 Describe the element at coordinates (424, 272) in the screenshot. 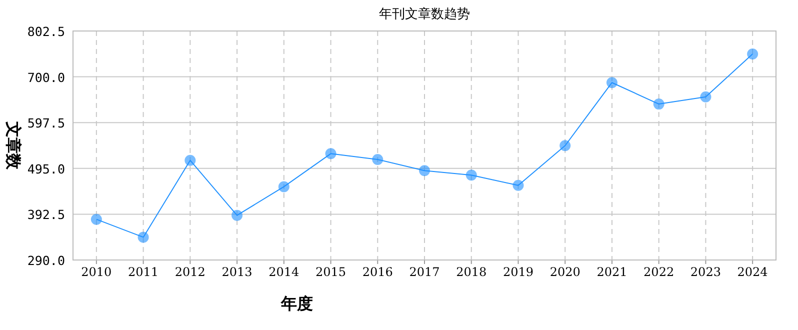

I see `x-tick-label: 2017` at that location.